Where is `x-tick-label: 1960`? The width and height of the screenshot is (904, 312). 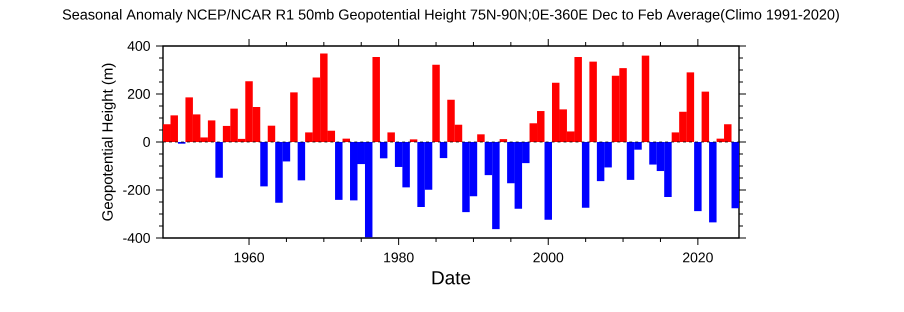 x-tick-label: 1960 is located at coordinates (249, 257).